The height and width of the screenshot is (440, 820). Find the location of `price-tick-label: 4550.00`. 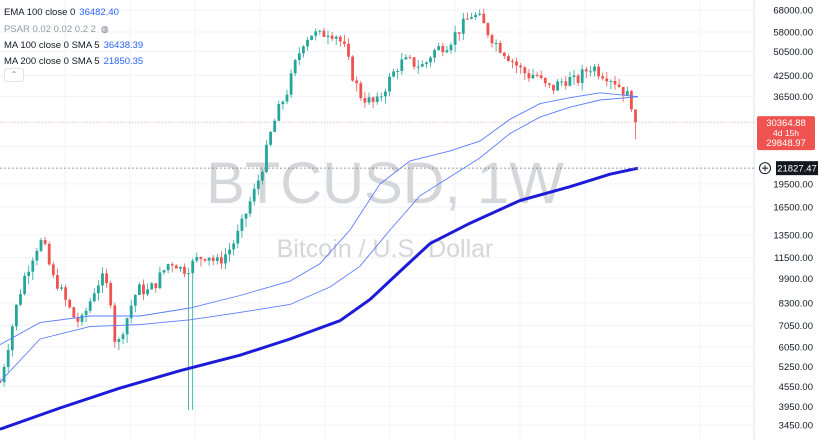

price-tick-label: 4550.00 is located at coordinates (796, 387).